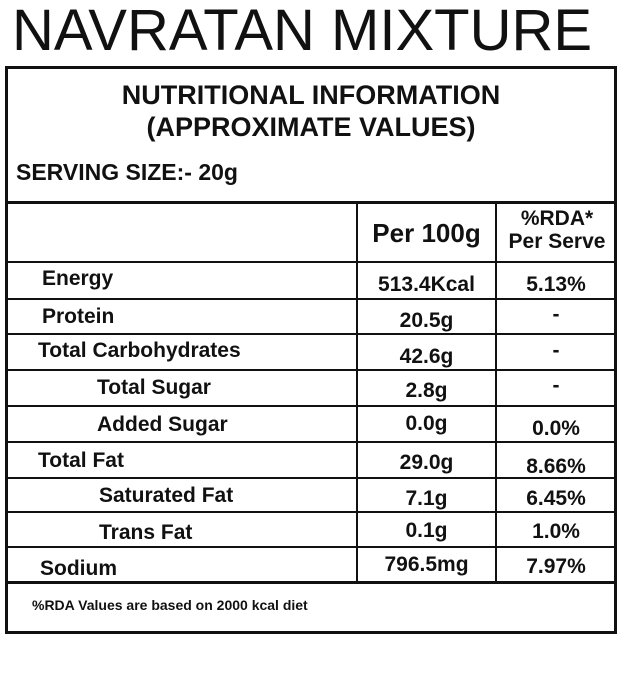 This screenshot has width=639, height=691. Describe the element at coordinates (139, 350) in the screenshot. I see `nutrient-name: Total Carbohydrates` at that location.